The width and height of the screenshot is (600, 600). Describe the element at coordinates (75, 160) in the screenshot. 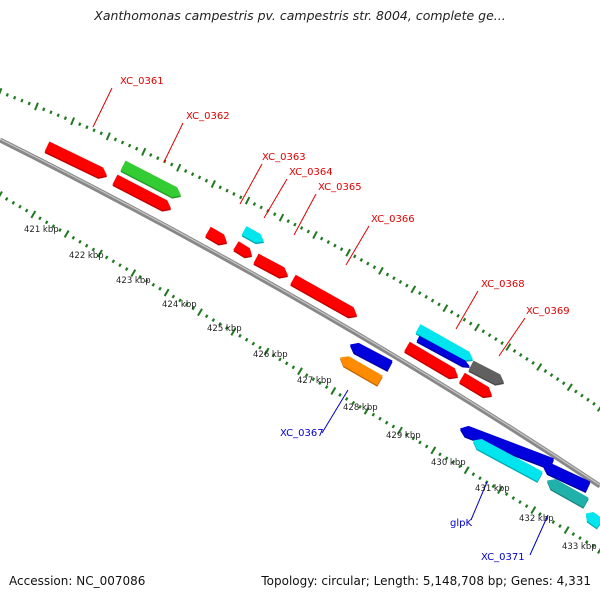

I see `gene-arrow-g1` at that location.